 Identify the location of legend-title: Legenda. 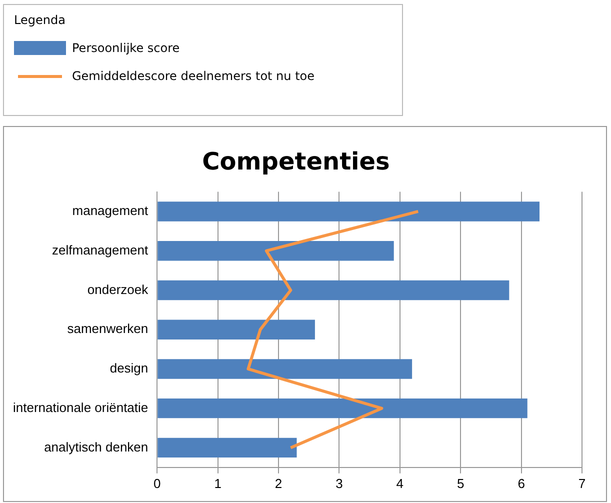
(40, 20).